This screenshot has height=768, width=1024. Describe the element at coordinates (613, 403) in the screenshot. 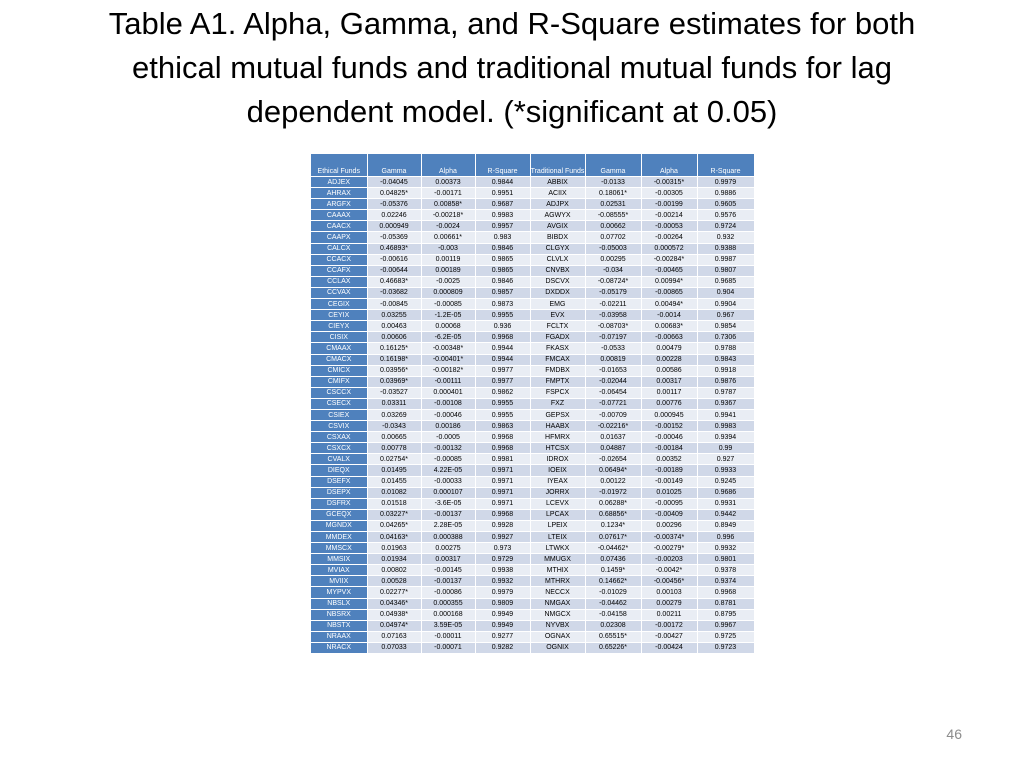

I see `table-cell: -0.07721` at that location.